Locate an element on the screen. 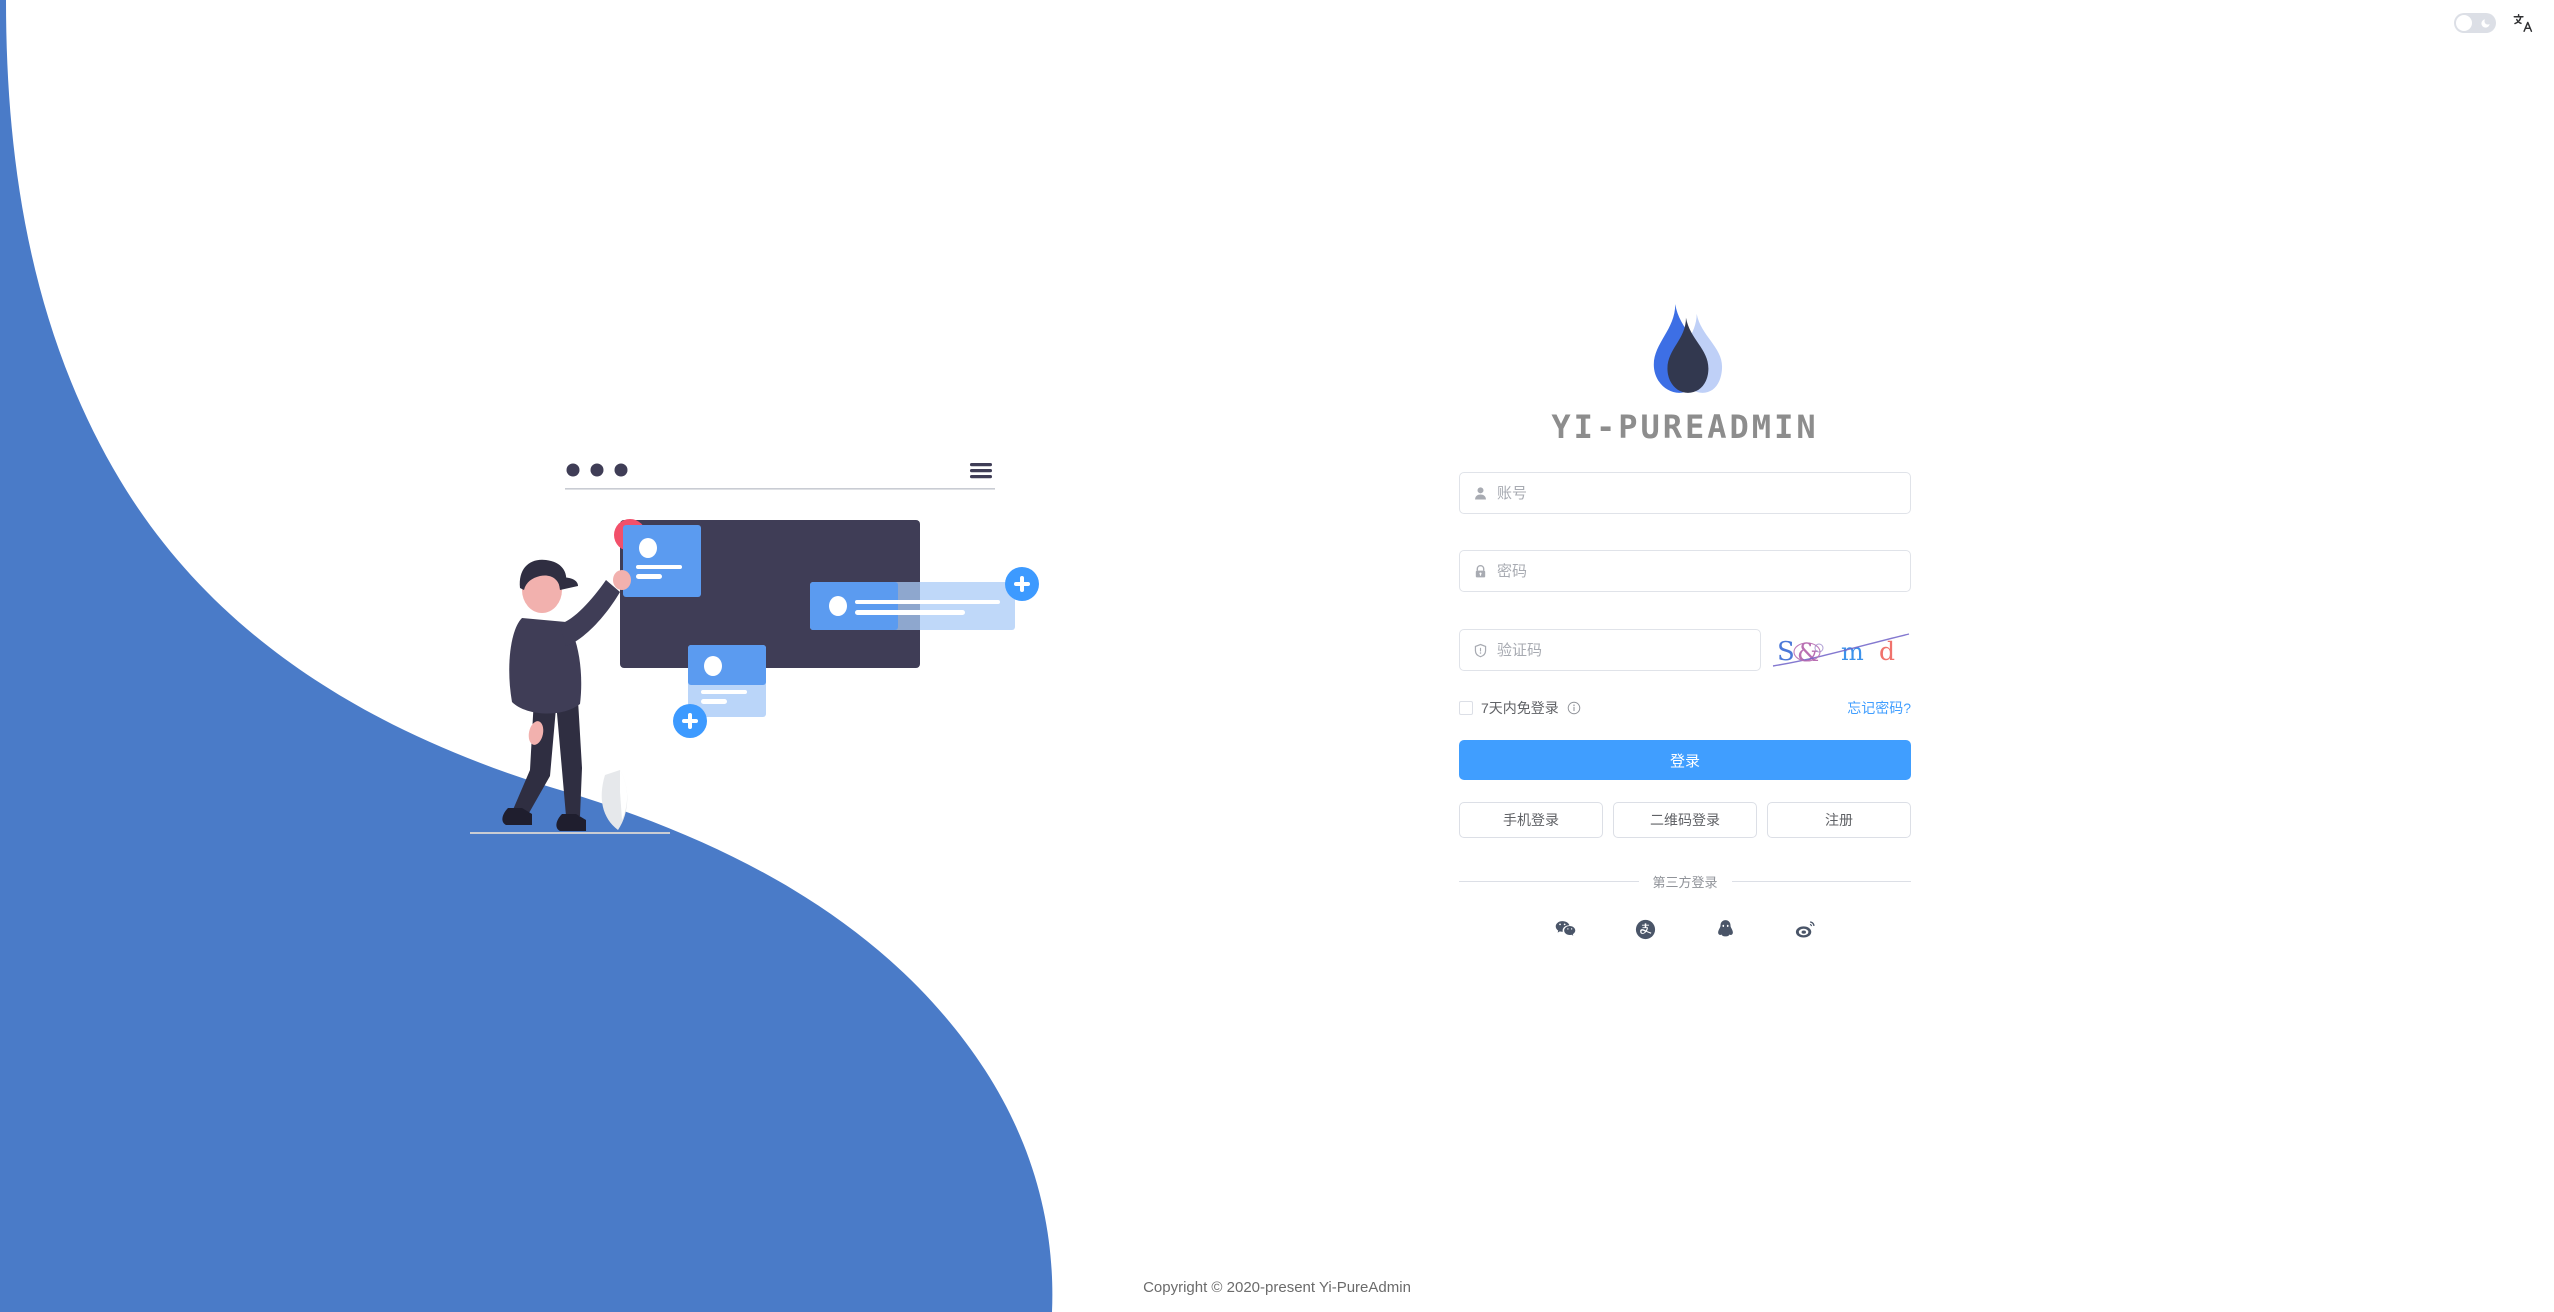 The width and height of the screenshot is (2554, 1312). captcha-input is located at coordinates (1622, 650).